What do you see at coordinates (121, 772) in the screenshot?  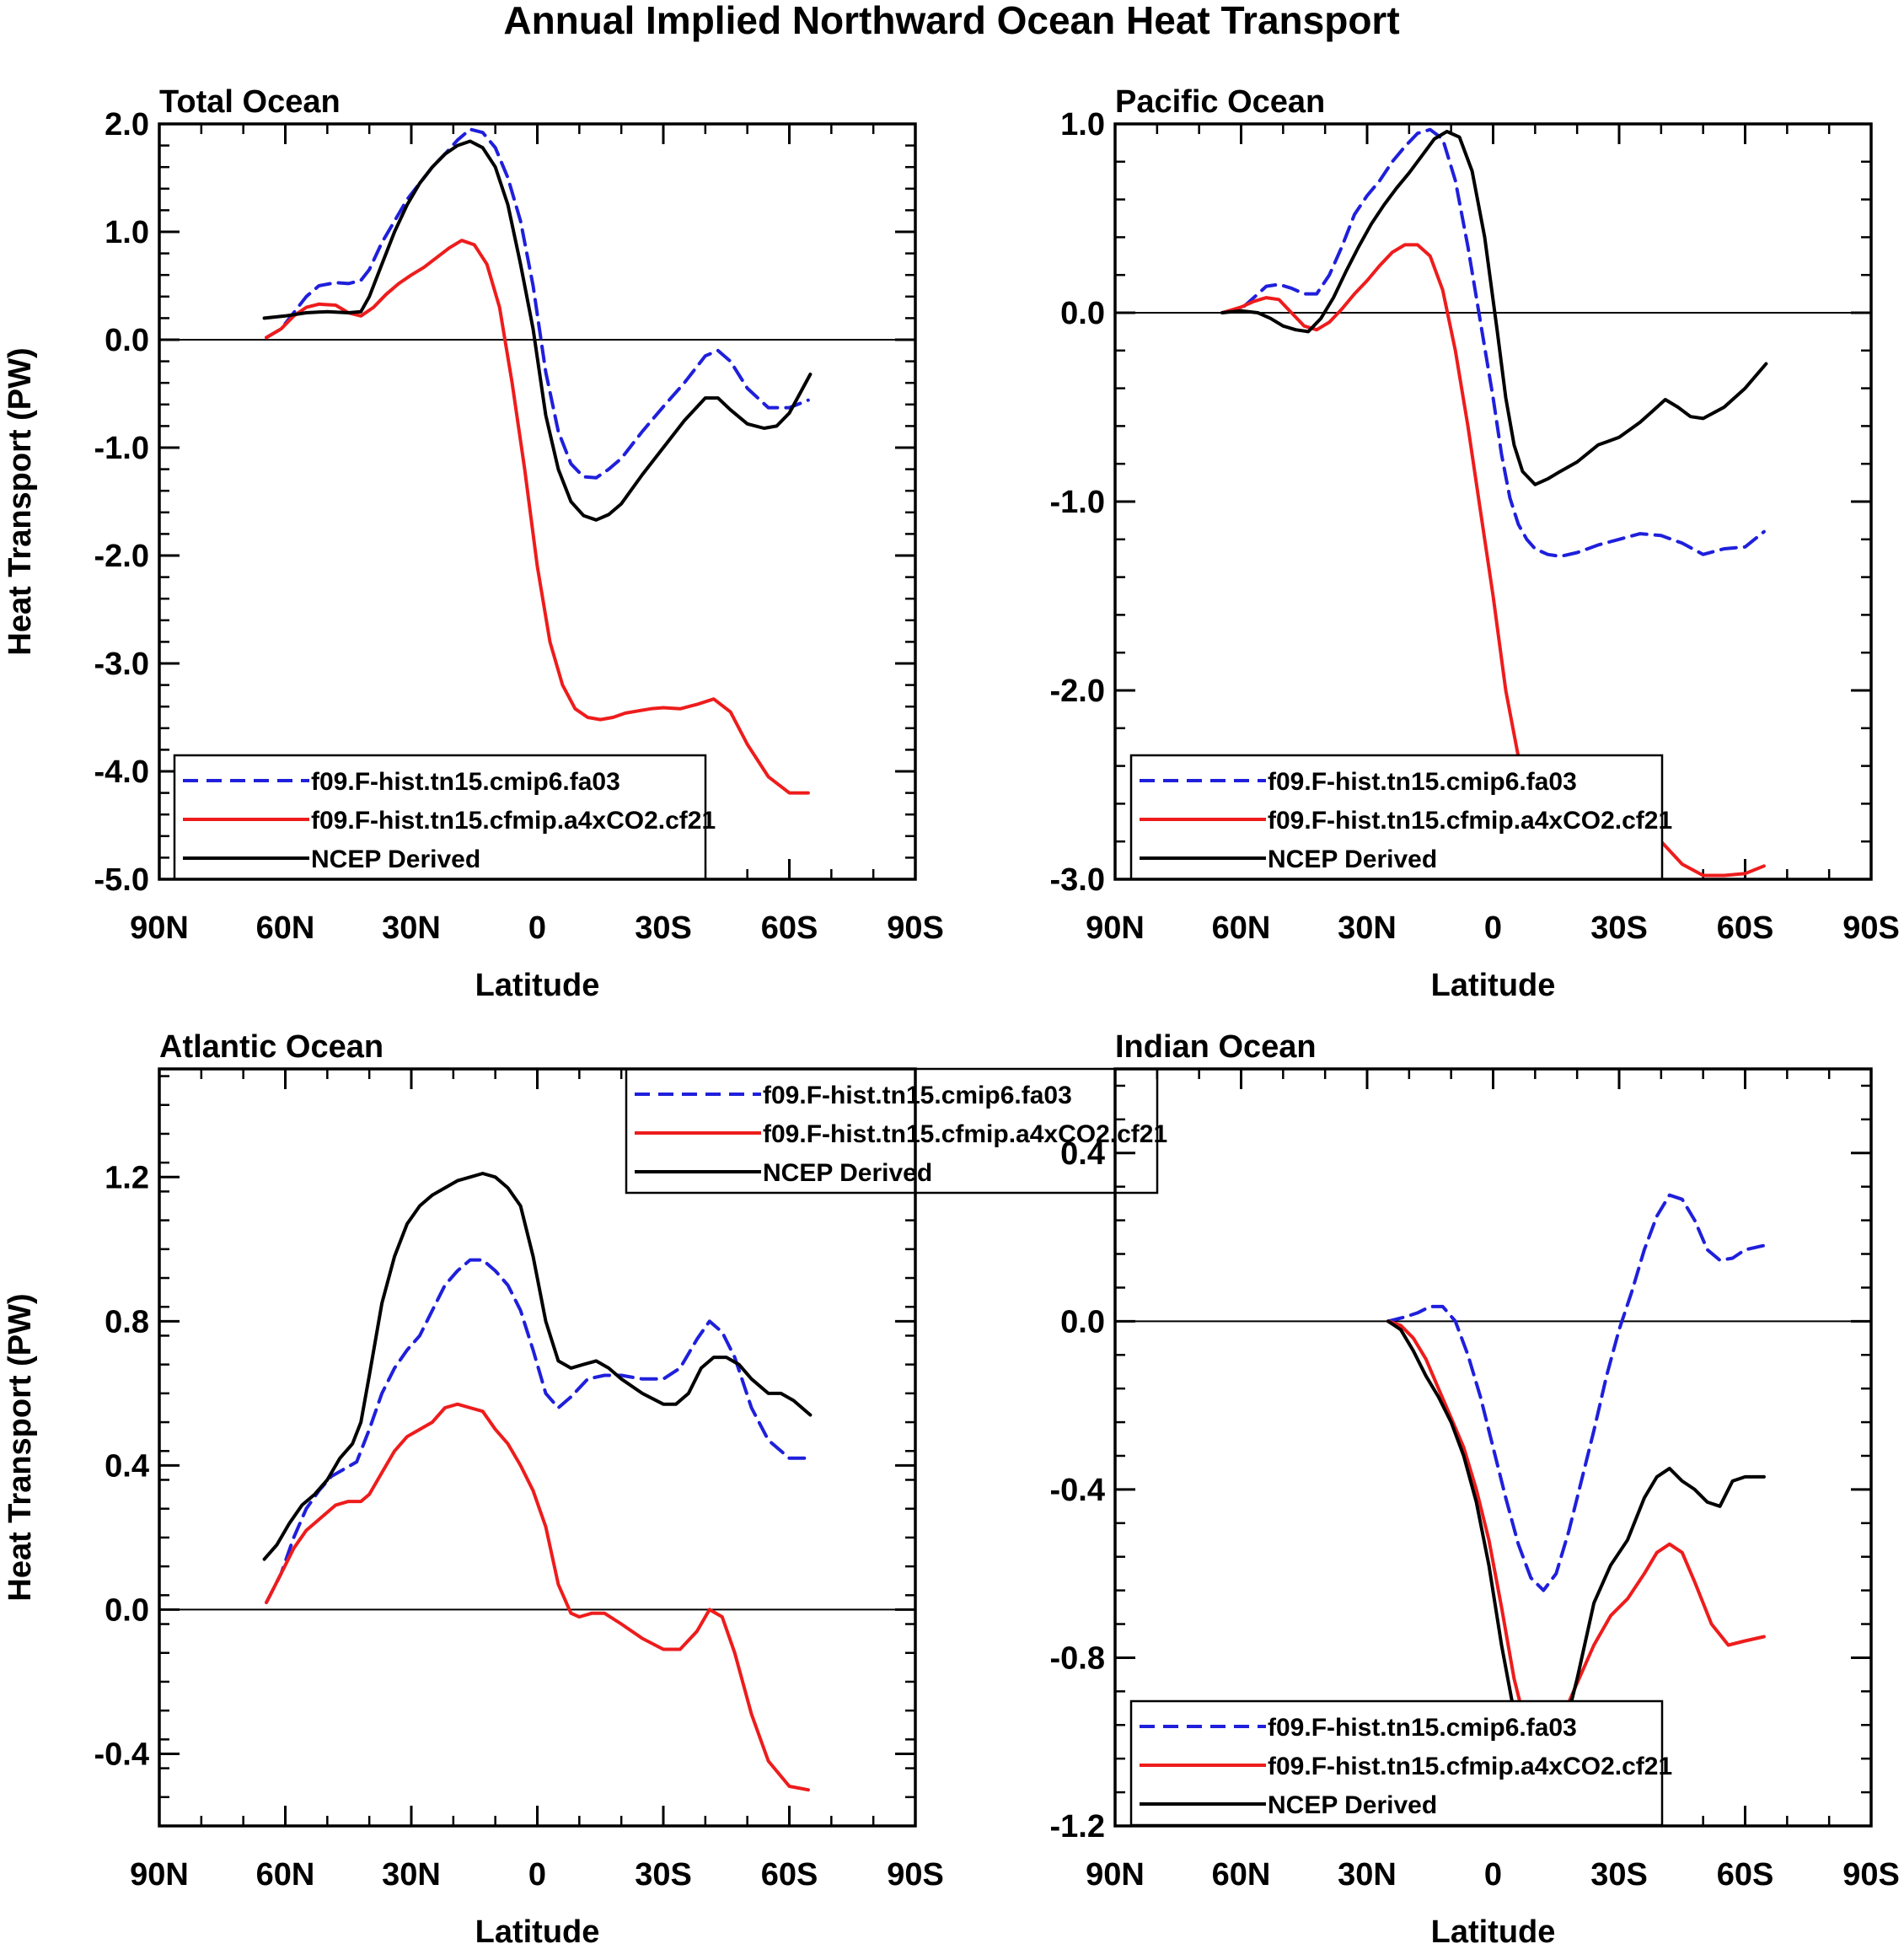 I see `y-tick-label: -4.0` at bounding box center [121, 772].